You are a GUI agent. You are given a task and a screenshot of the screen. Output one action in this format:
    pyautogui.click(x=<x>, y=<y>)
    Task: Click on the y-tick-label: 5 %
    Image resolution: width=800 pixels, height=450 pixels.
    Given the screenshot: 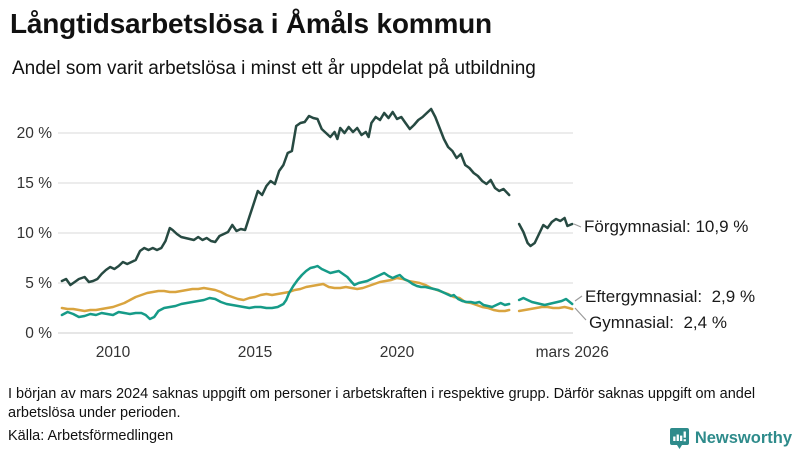 What is the action you would take?
    pyautogui.click(x=38, y=283)
    